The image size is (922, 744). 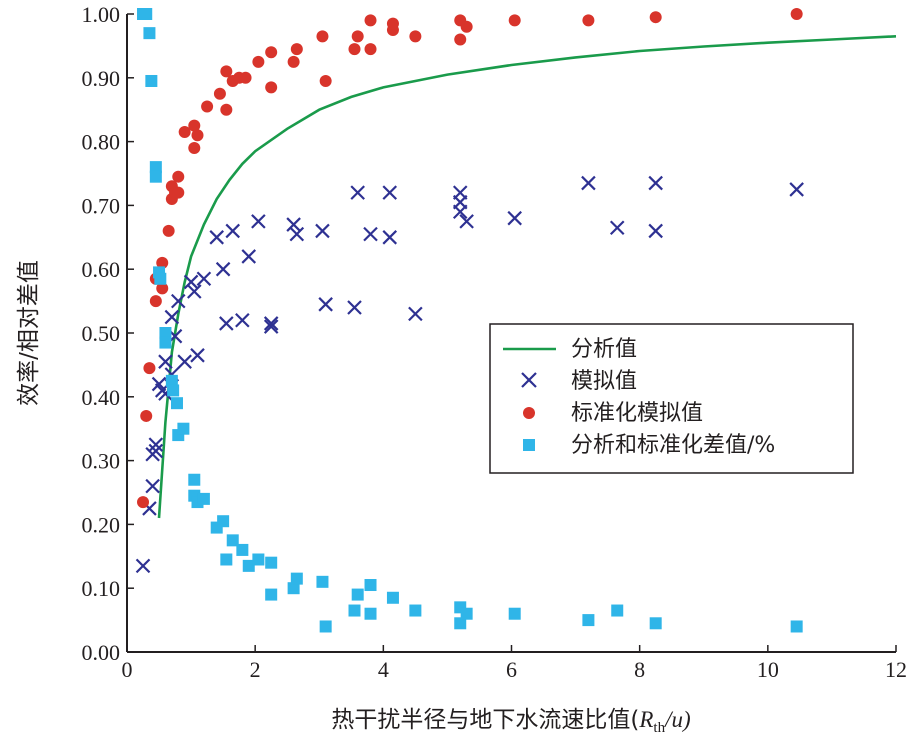 I want to click on legend-entry-simulated: 模拟值, so click(x=579, y=381).